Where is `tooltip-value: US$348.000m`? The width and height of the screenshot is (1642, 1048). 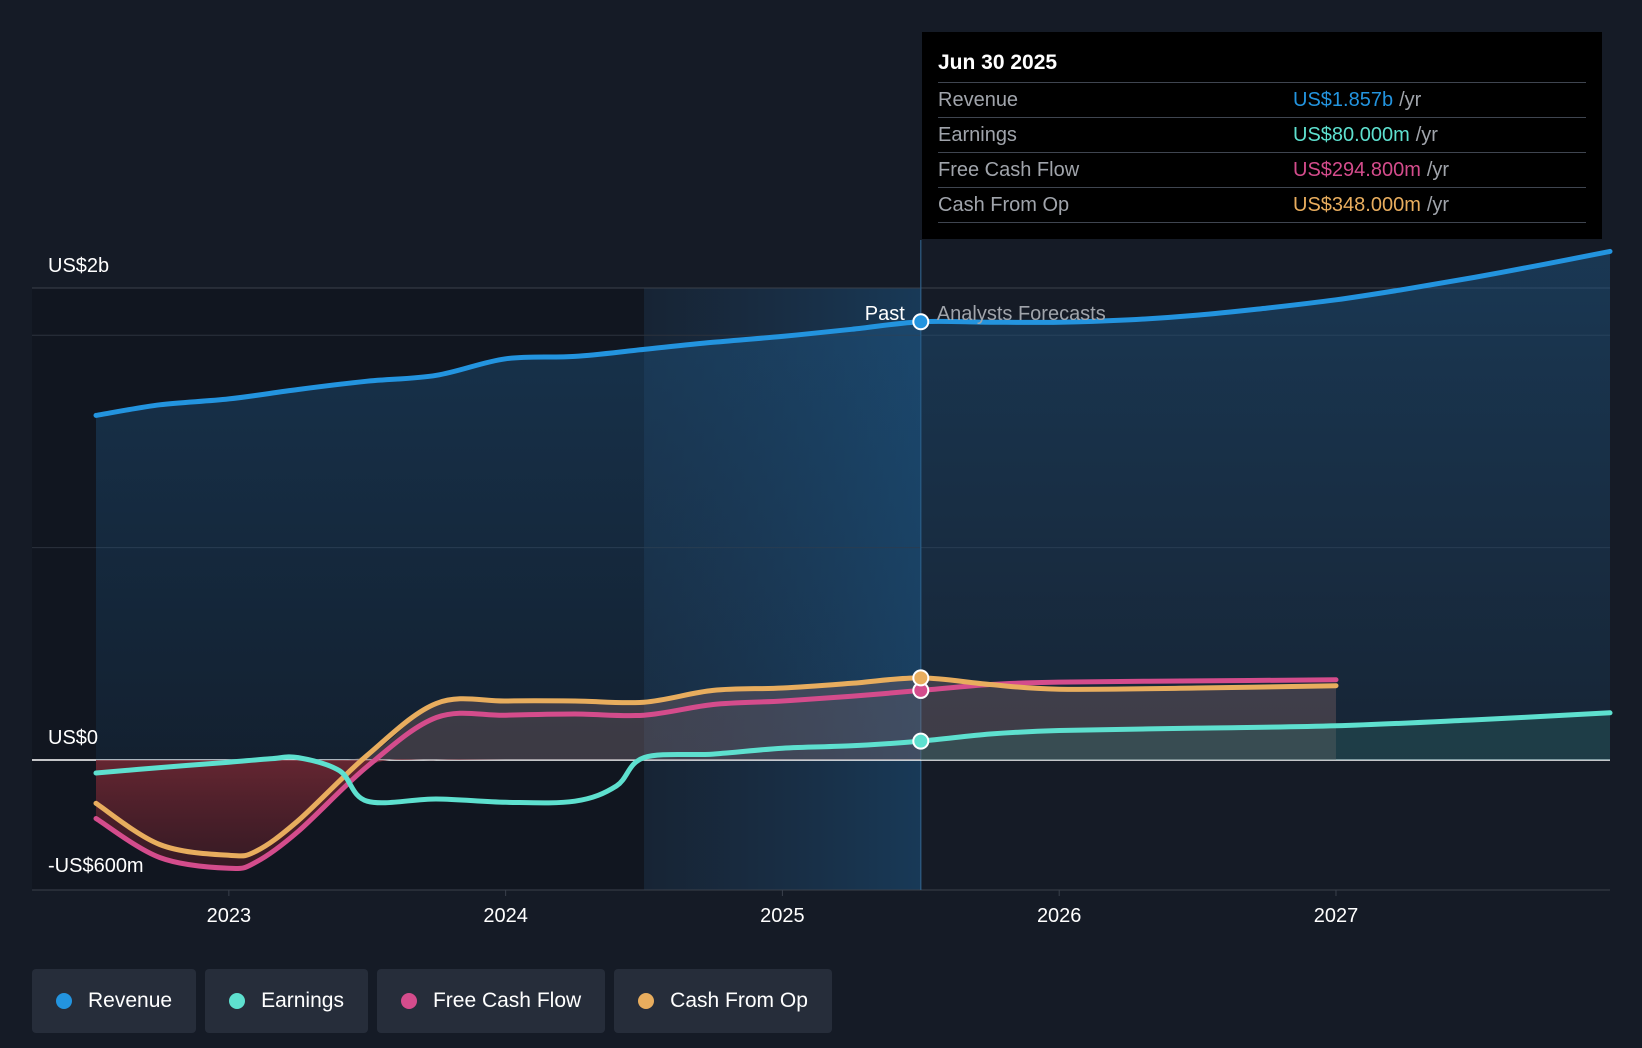 tooltip-value: US$348.000m is located at coordinates (1357, 204).